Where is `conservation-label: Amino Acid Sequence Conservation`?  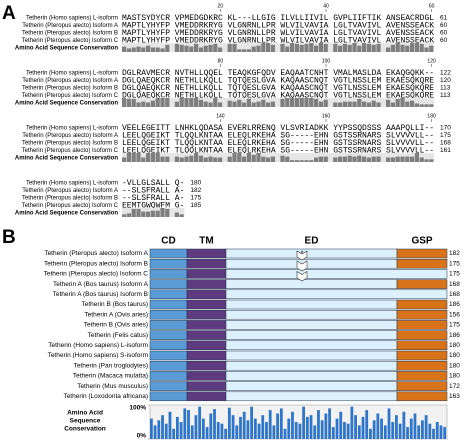 conservation-label: Amino Acid Sequence Conservation is located at coordinates (66, 214).